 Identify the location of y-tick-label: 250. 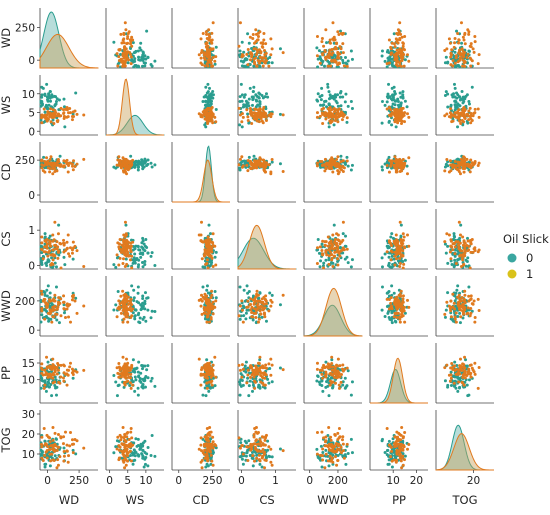
(25, 161).